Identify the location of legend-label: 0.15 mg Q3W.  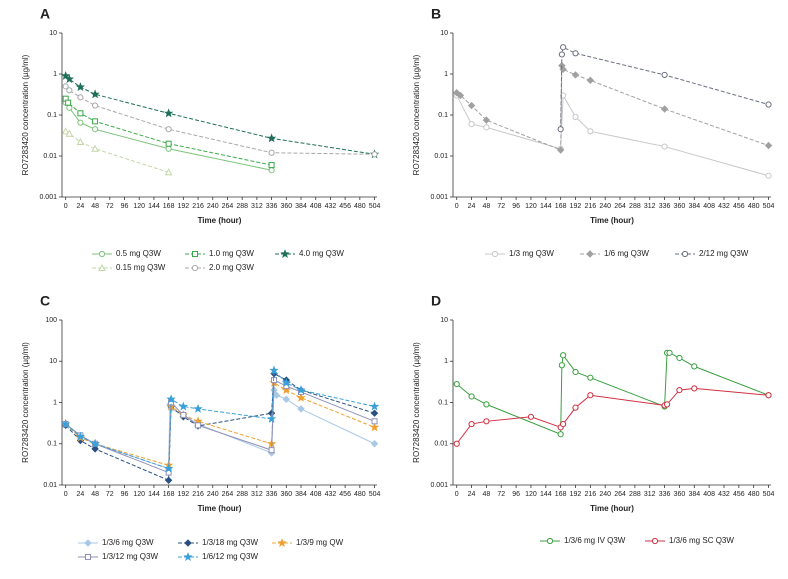
(141, 267).